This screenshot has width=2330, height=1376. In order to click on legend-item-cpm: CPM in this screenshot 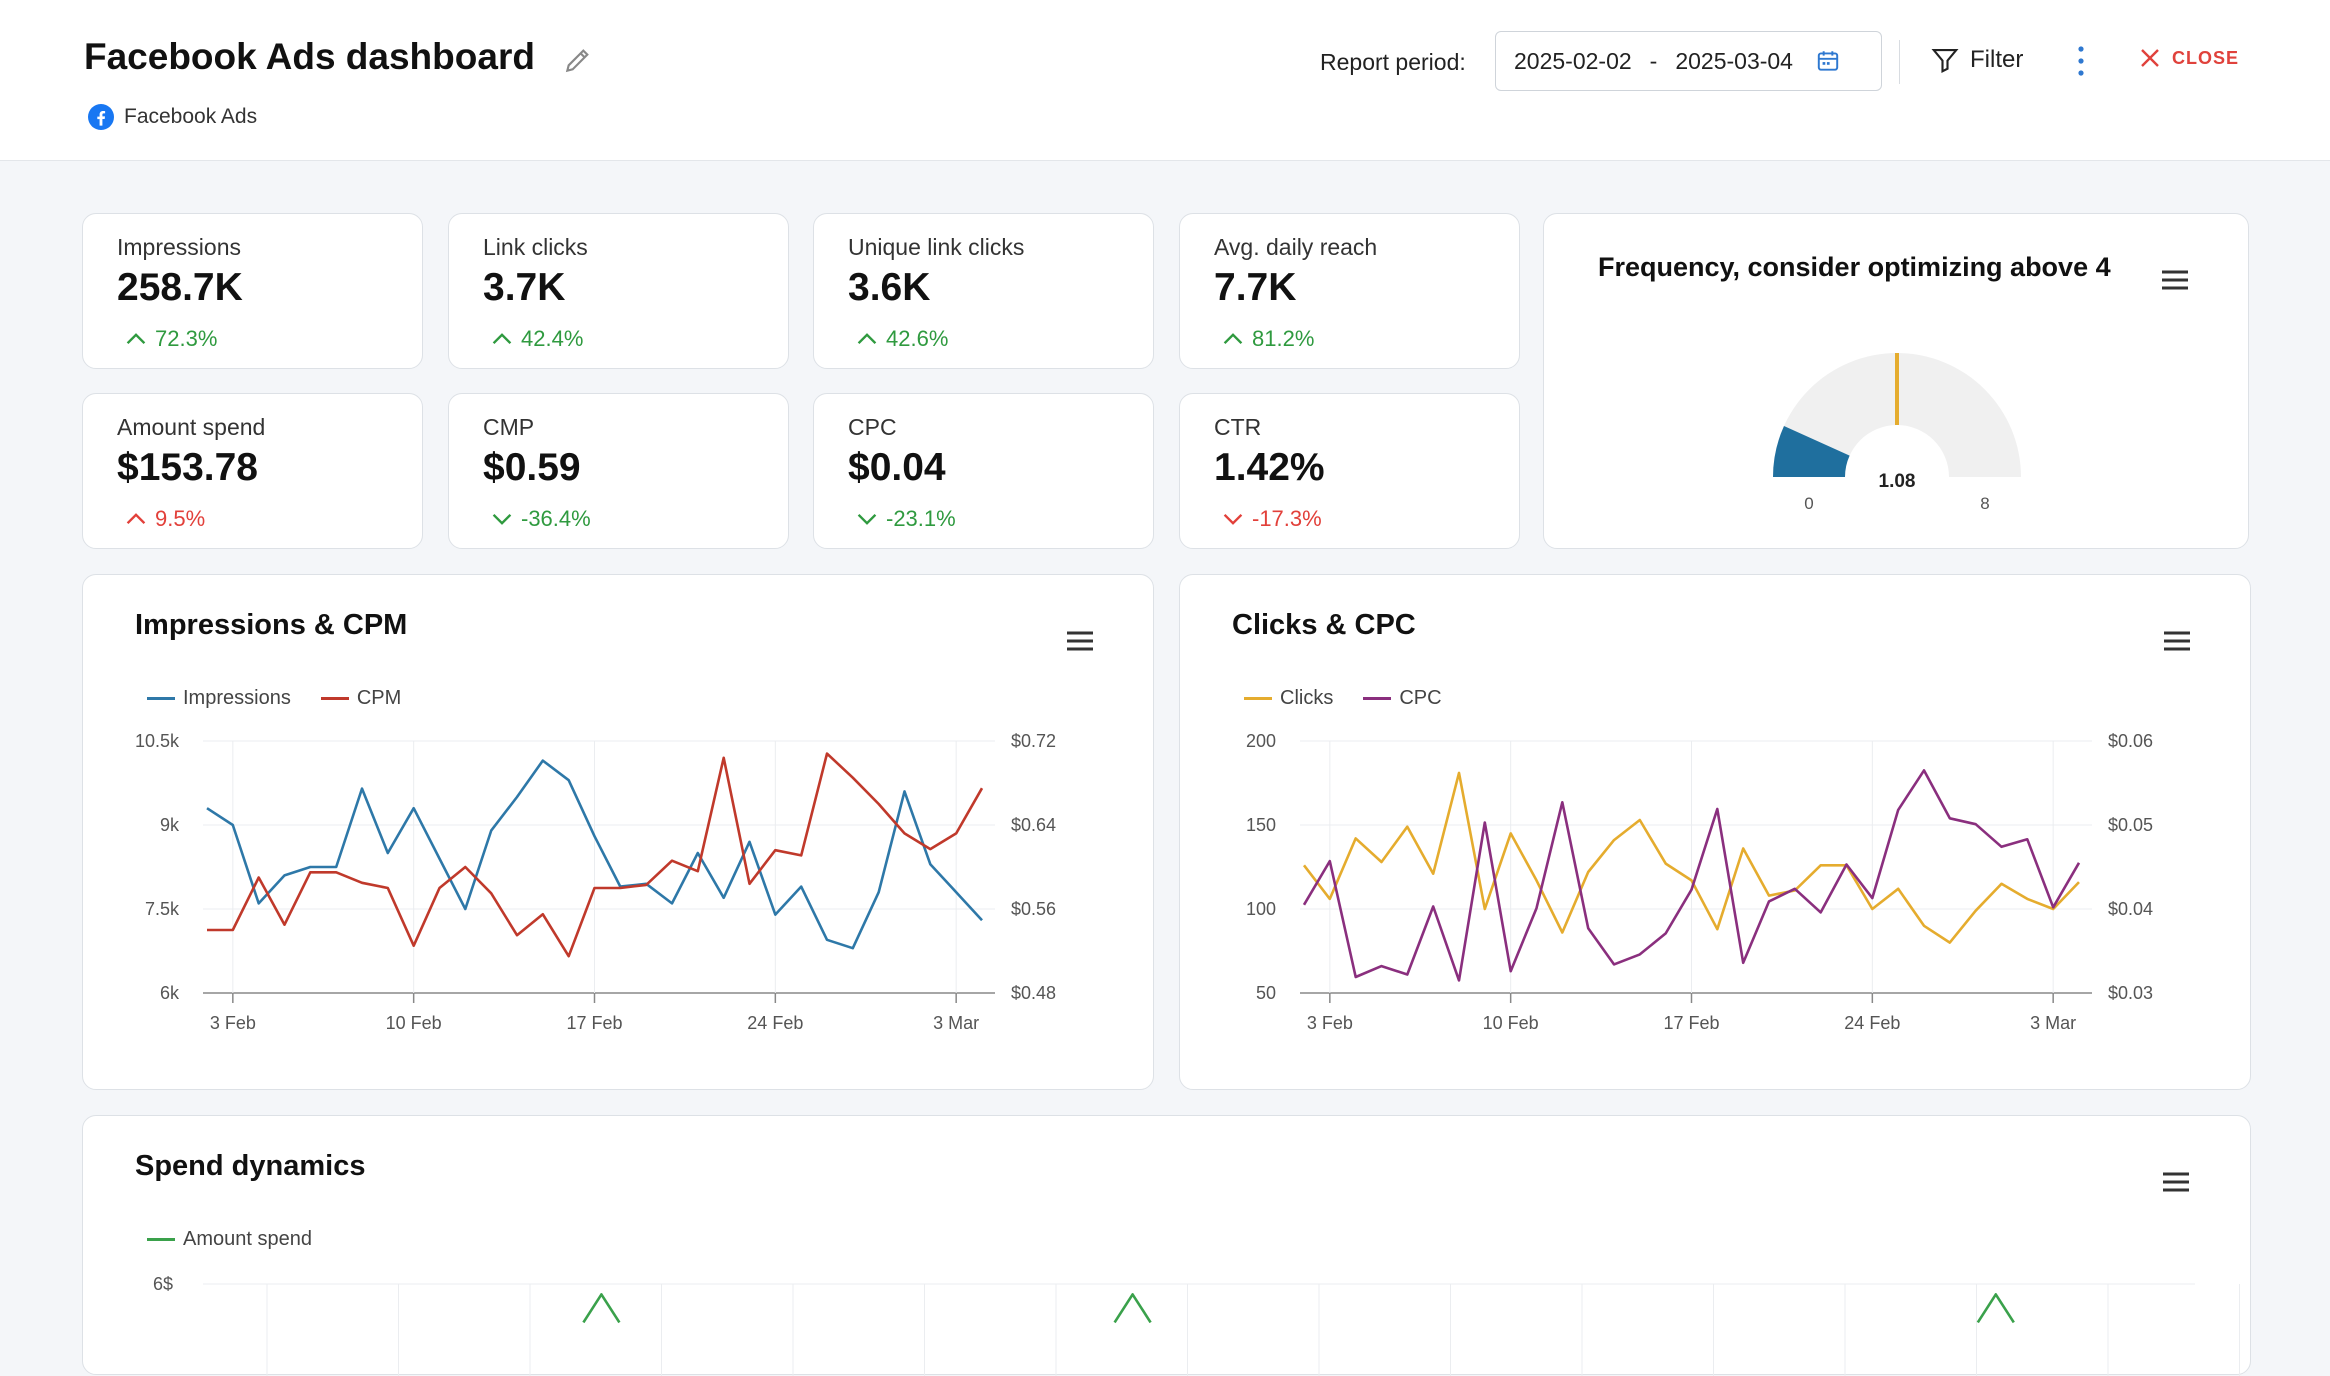, I will do `click(361, 698)`.